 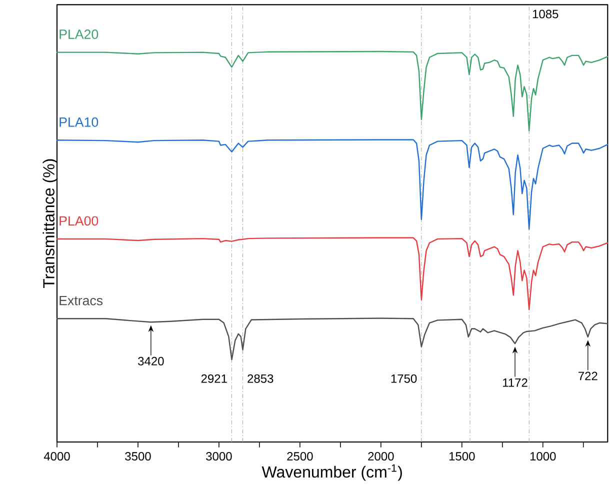 What do you see at coordinates (79, 34) in the screenshot?
I see `series-label: PLA20` at bounding box center [79, 34].